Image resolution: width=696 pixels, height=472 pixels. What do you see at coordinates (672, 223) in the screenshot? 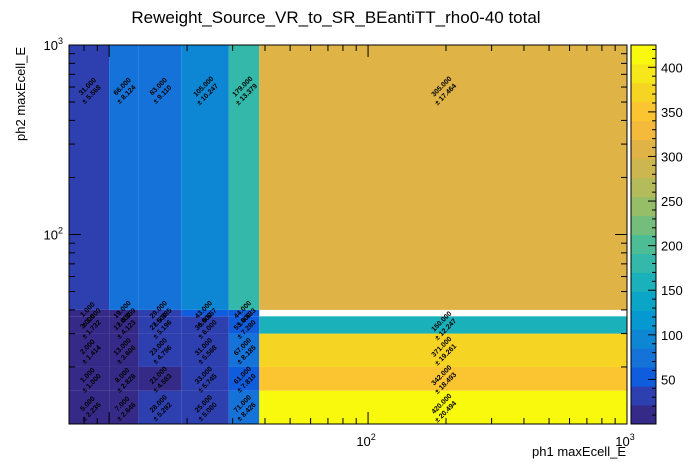
I see `color-scale-labels: 50 100 150 200 250 300 350 400` at bounding box center [672, 223].